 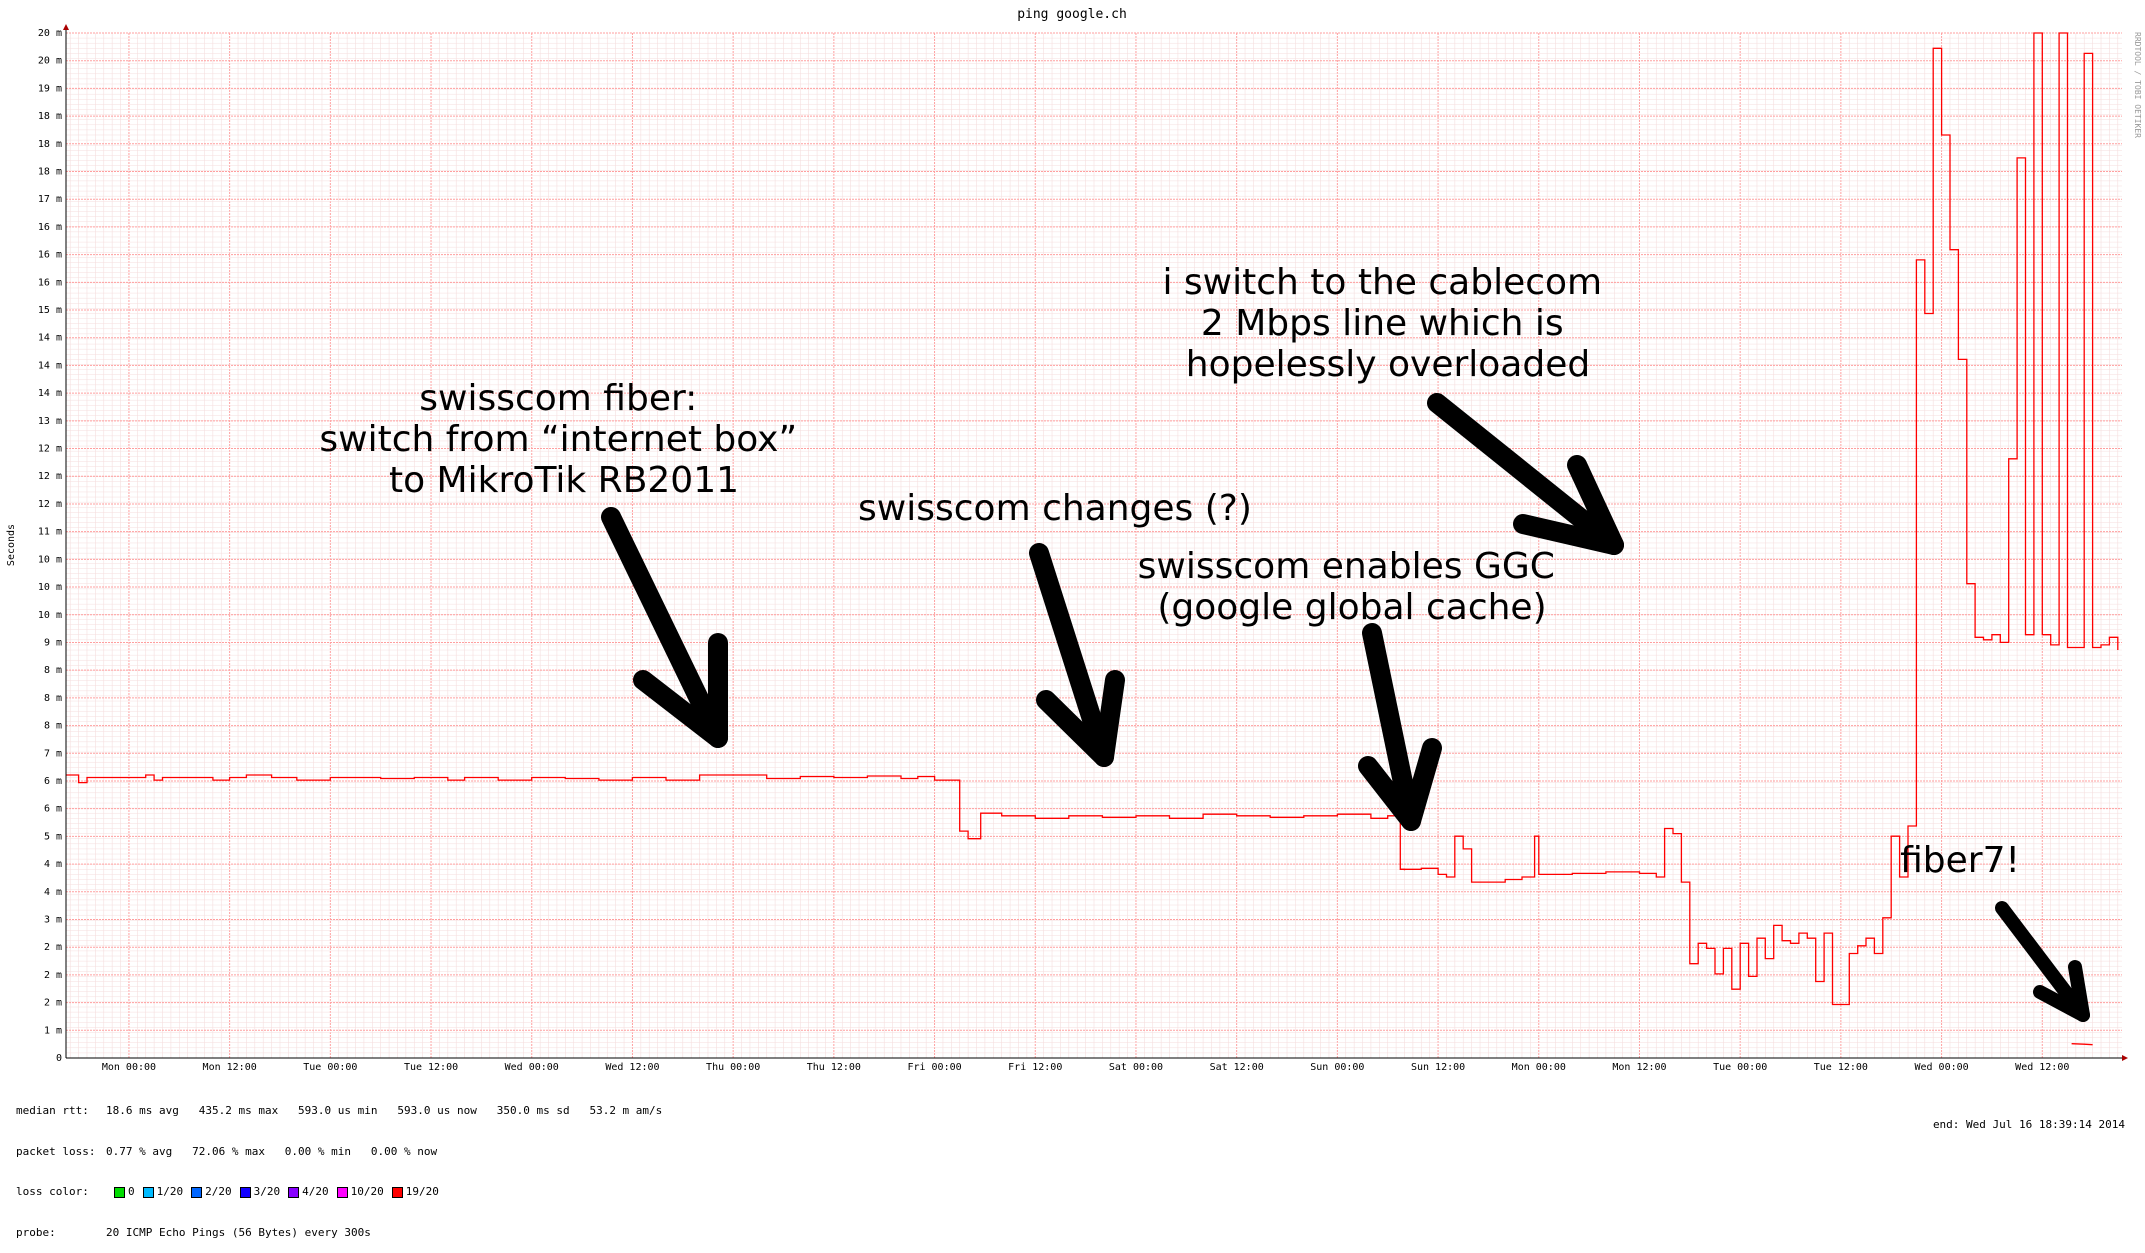 What do you see at coordinates (53, 753) in the screenshot?
I see `y-tick-label: 7 m` at bounding box center [53, 753].